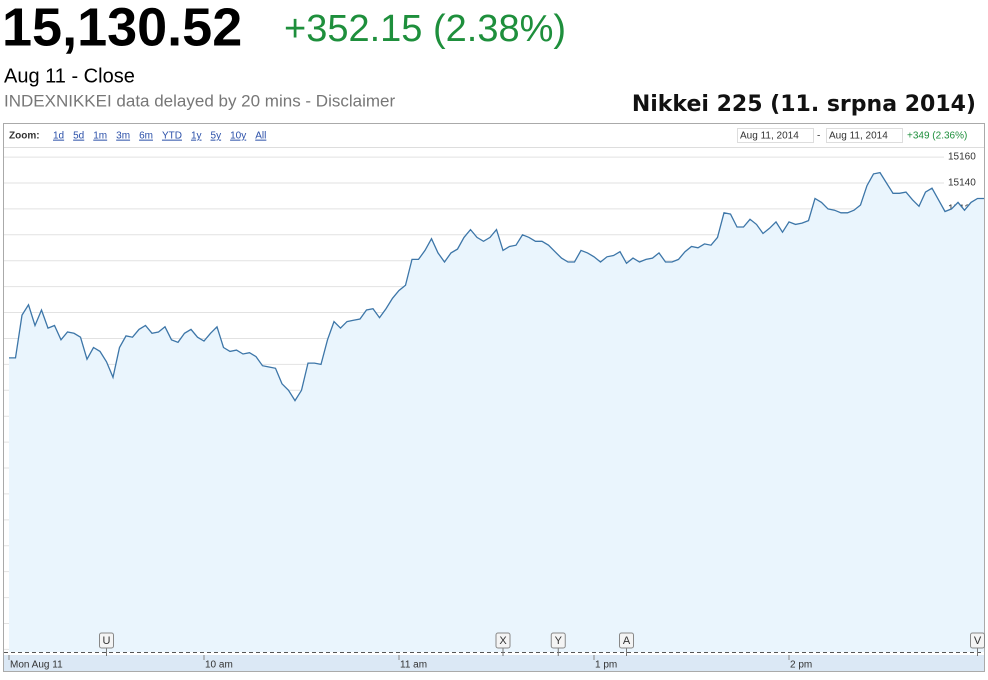 The width and height of the screenshot is (988, 680). Describe the element at coordinates (801, 665) in the screenshot. I see `x-tick-label: 2 pm` at that location.